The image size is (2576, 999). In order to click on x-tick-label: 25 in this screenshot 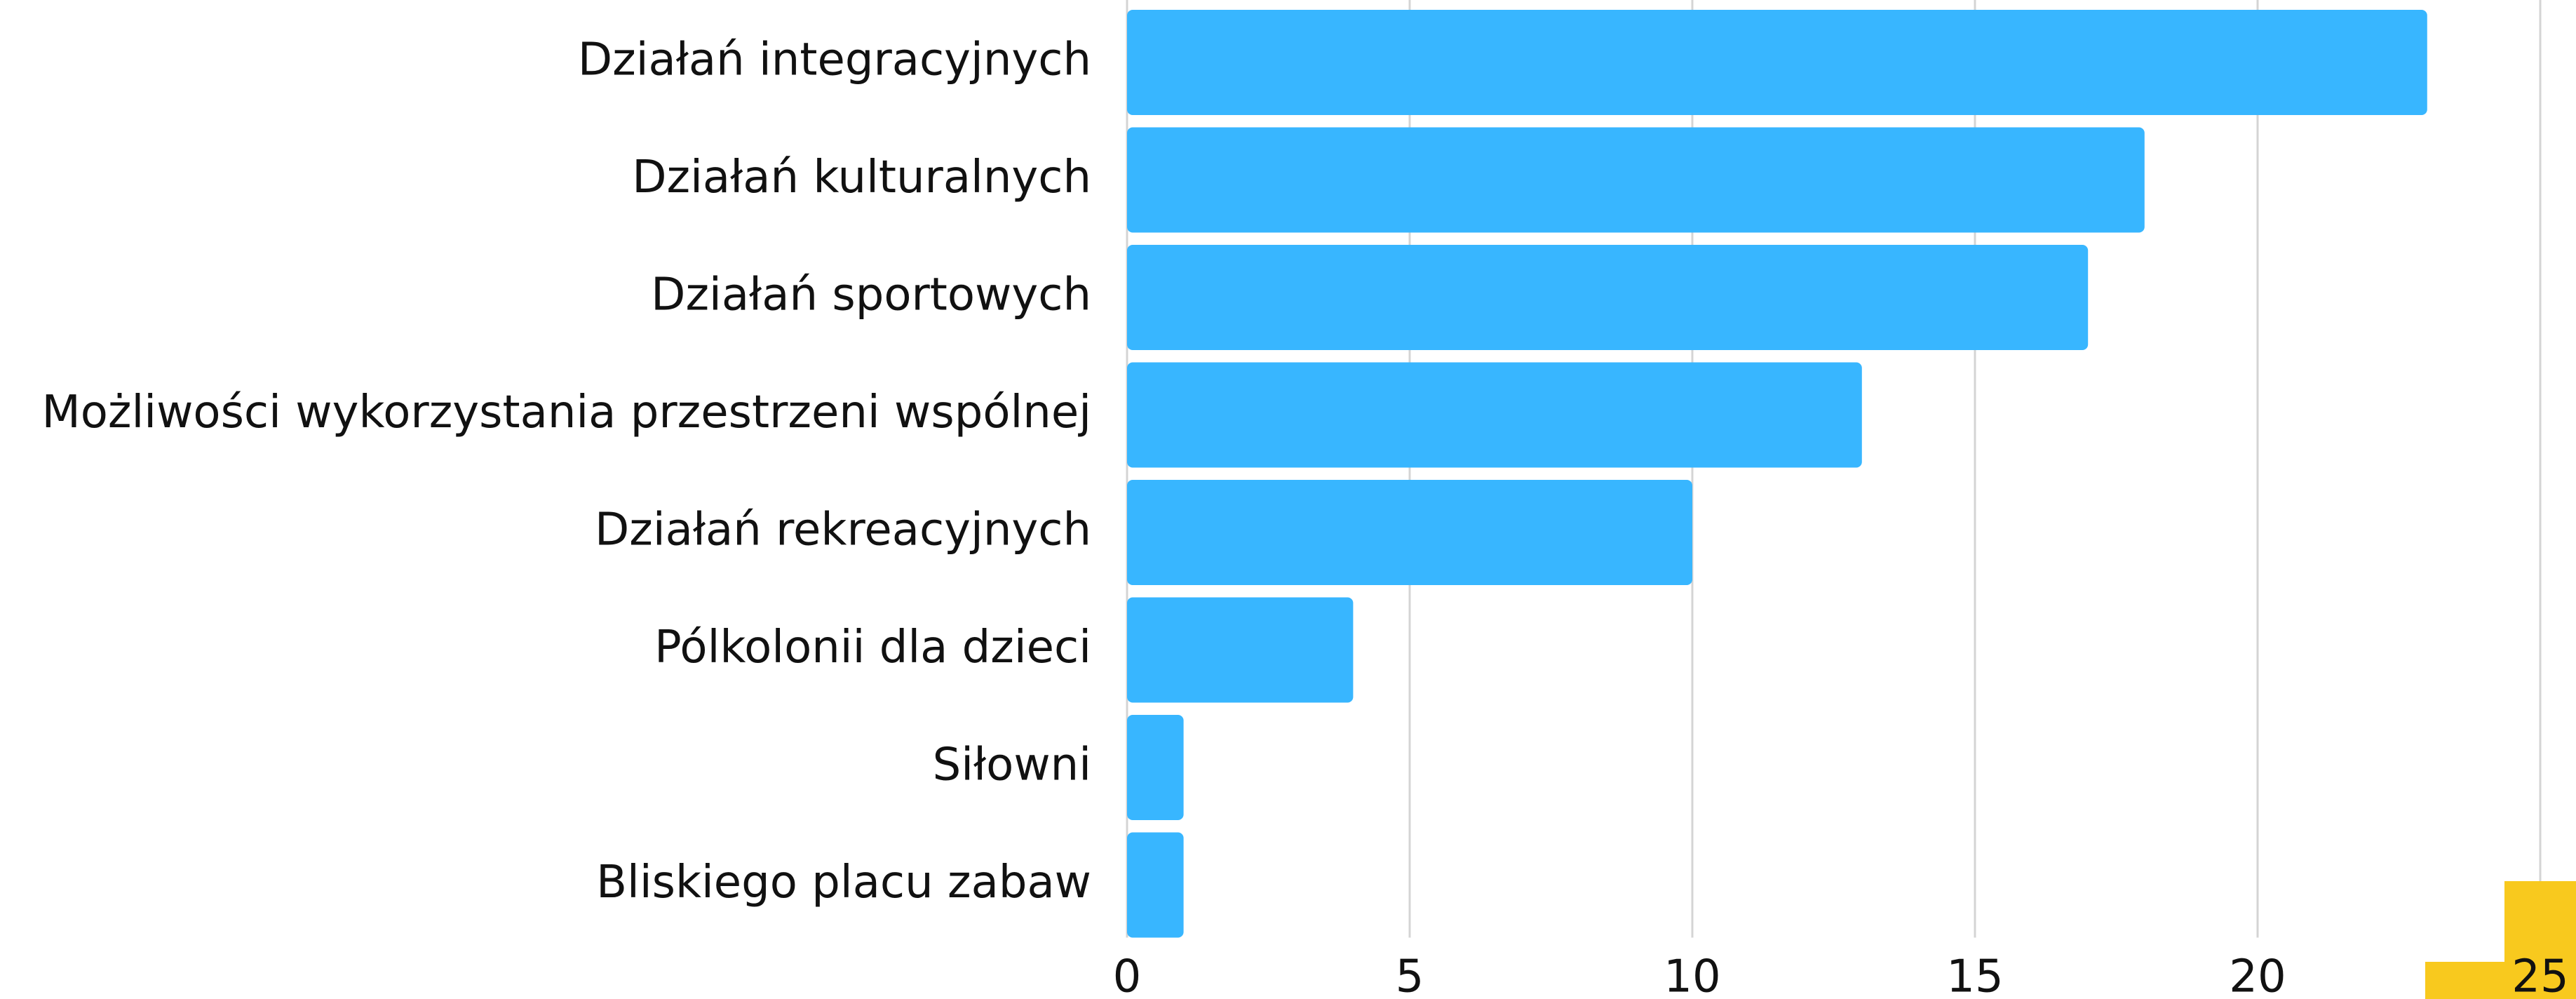, I will do `click(2539, 975)`.